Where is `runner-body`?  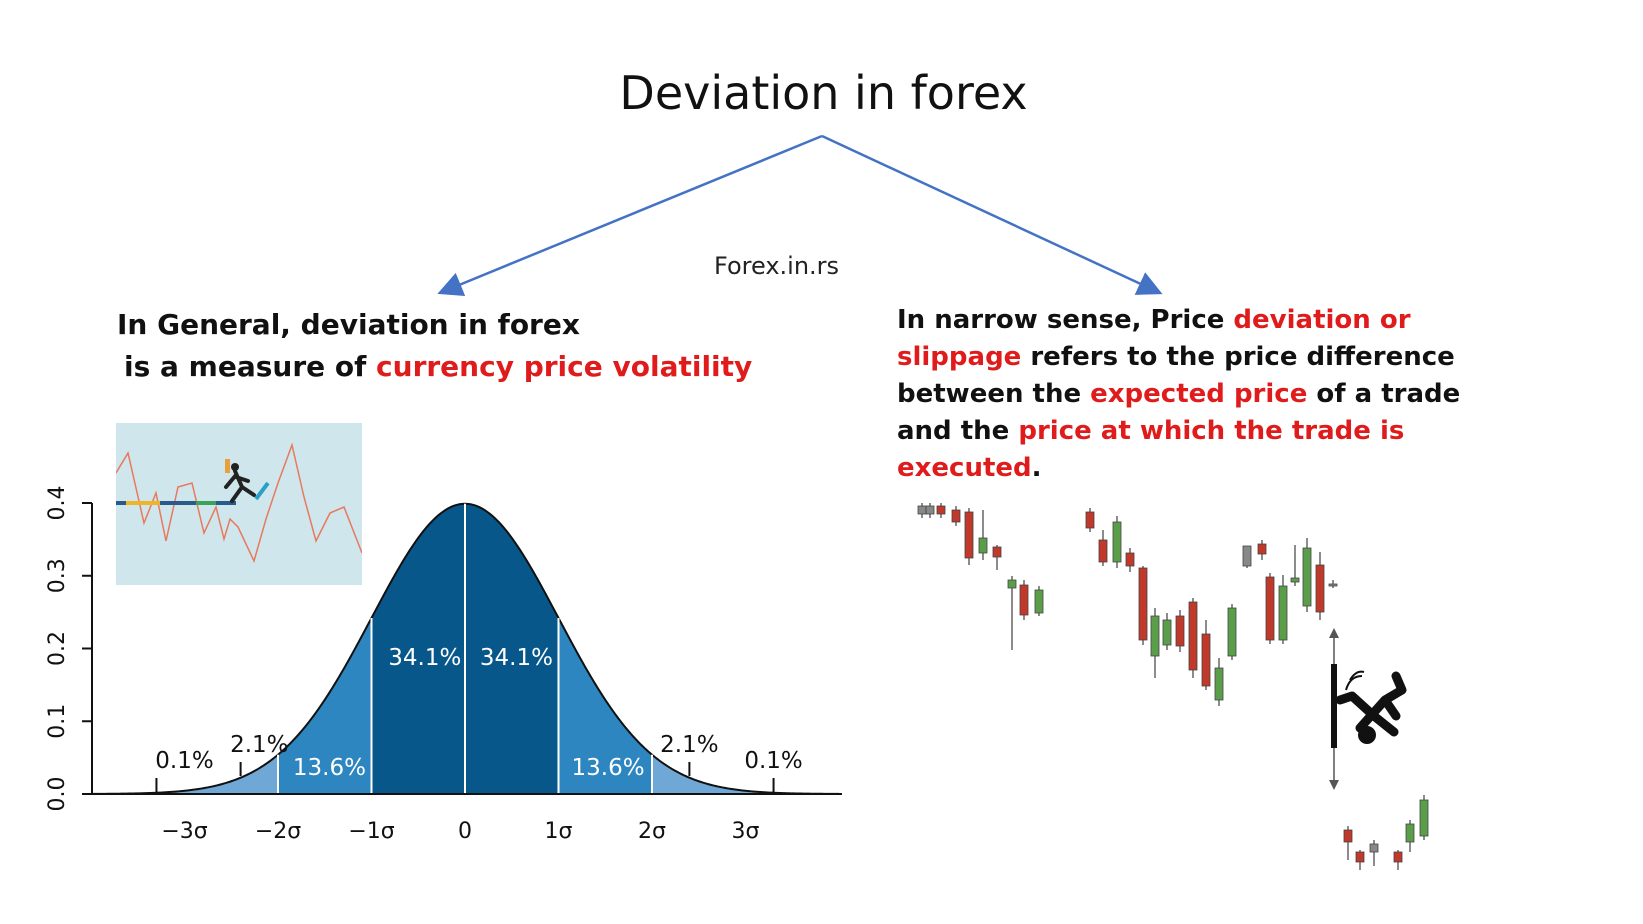
runner-body is located at coordinates (240, 486).